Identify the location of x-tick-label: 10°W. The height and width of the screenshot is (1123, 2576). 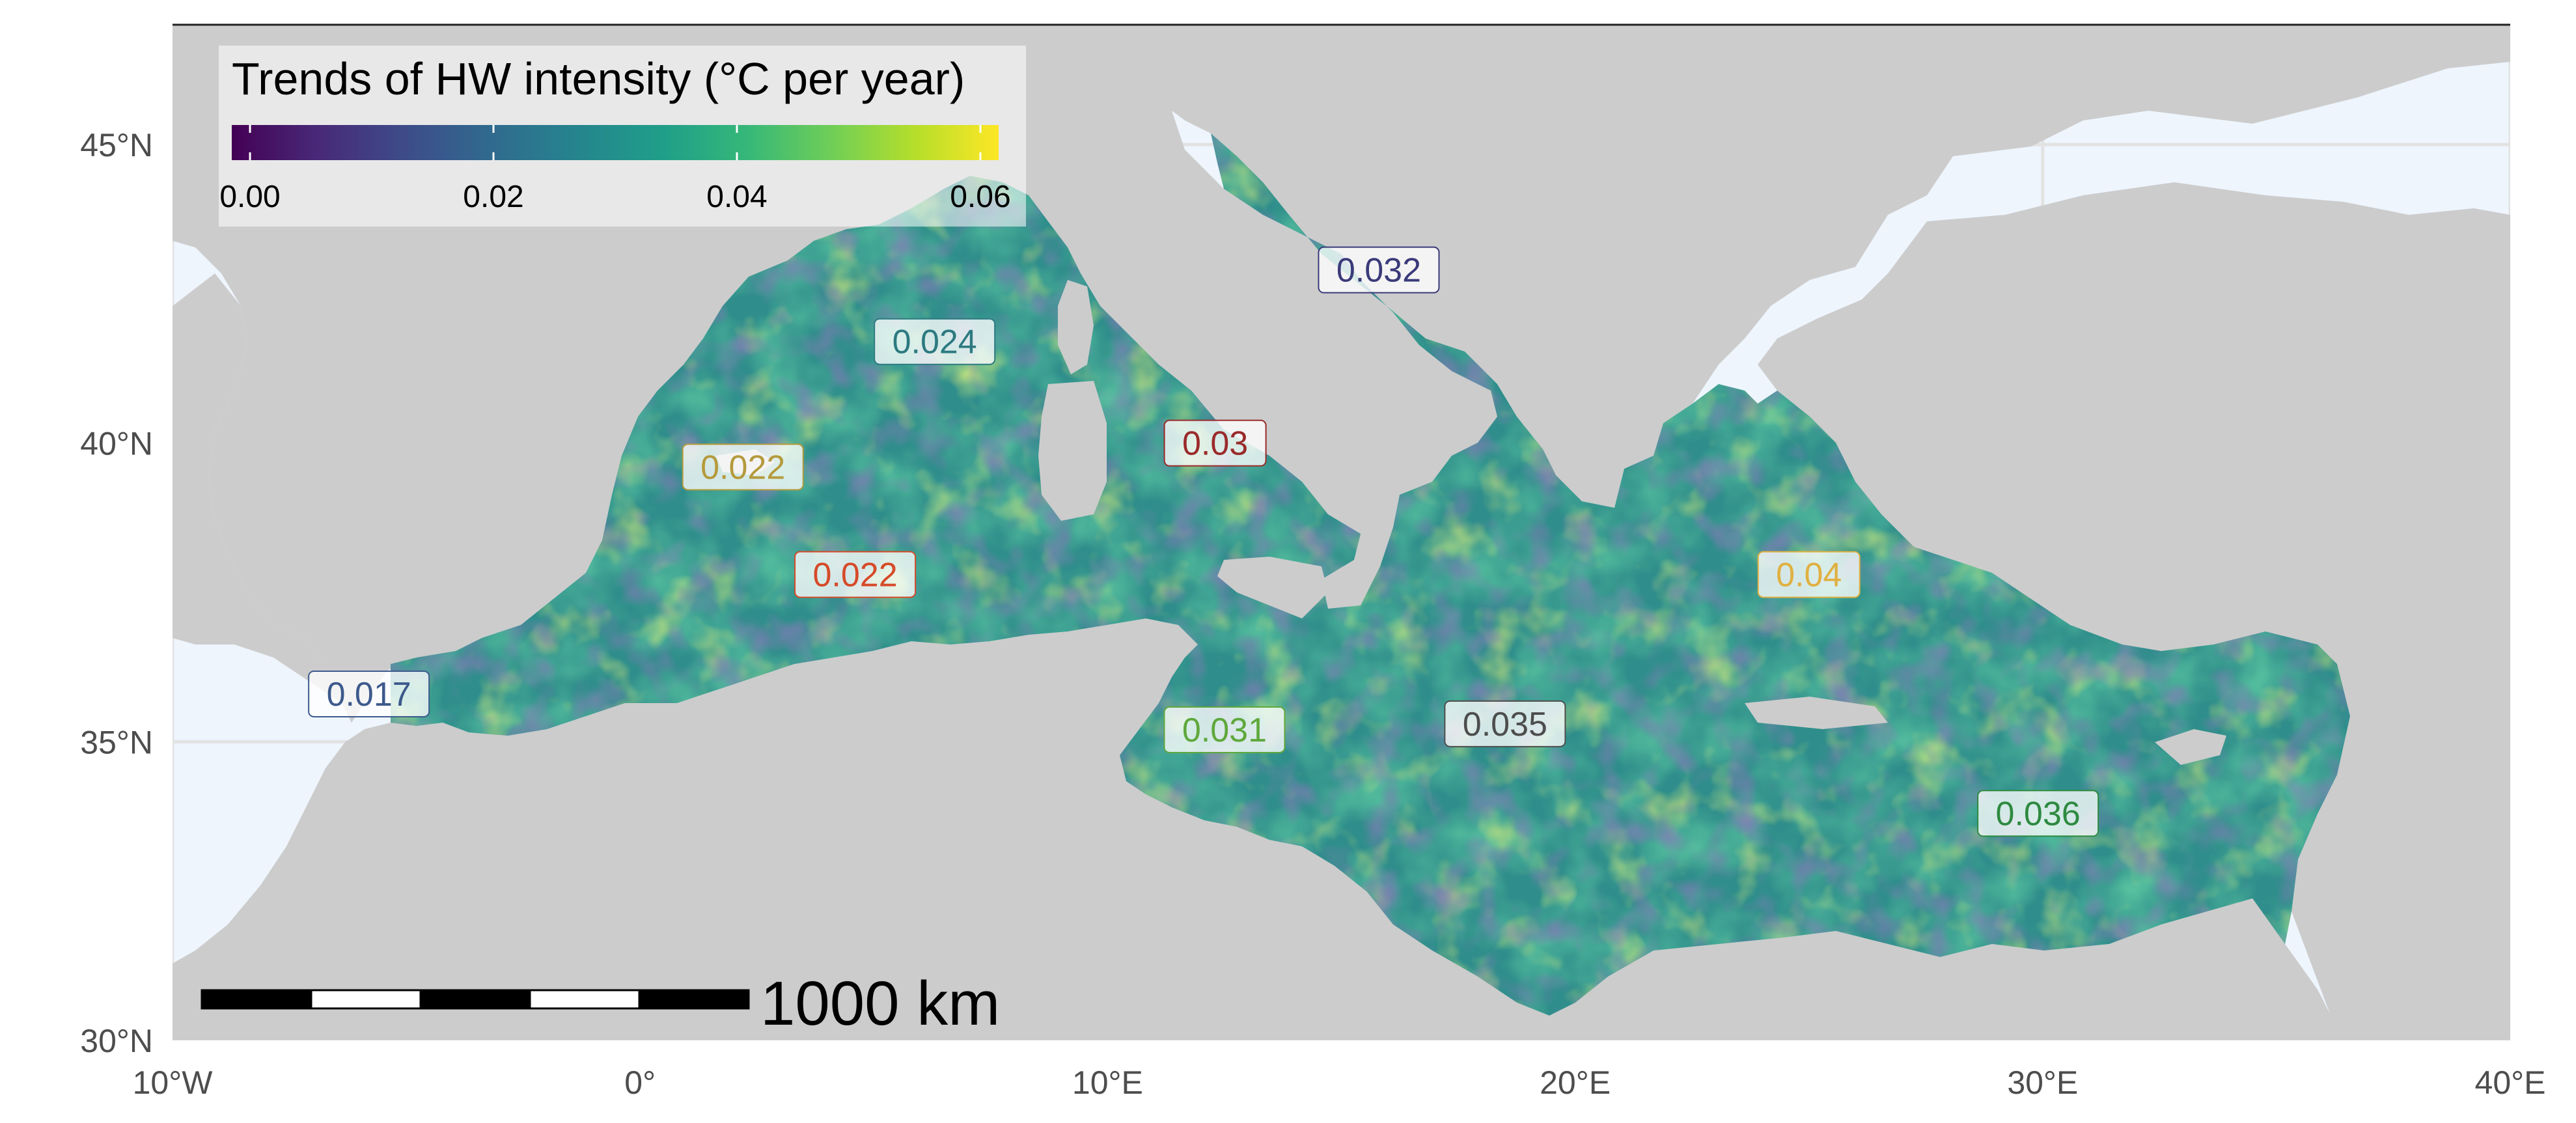
(173, 1082).